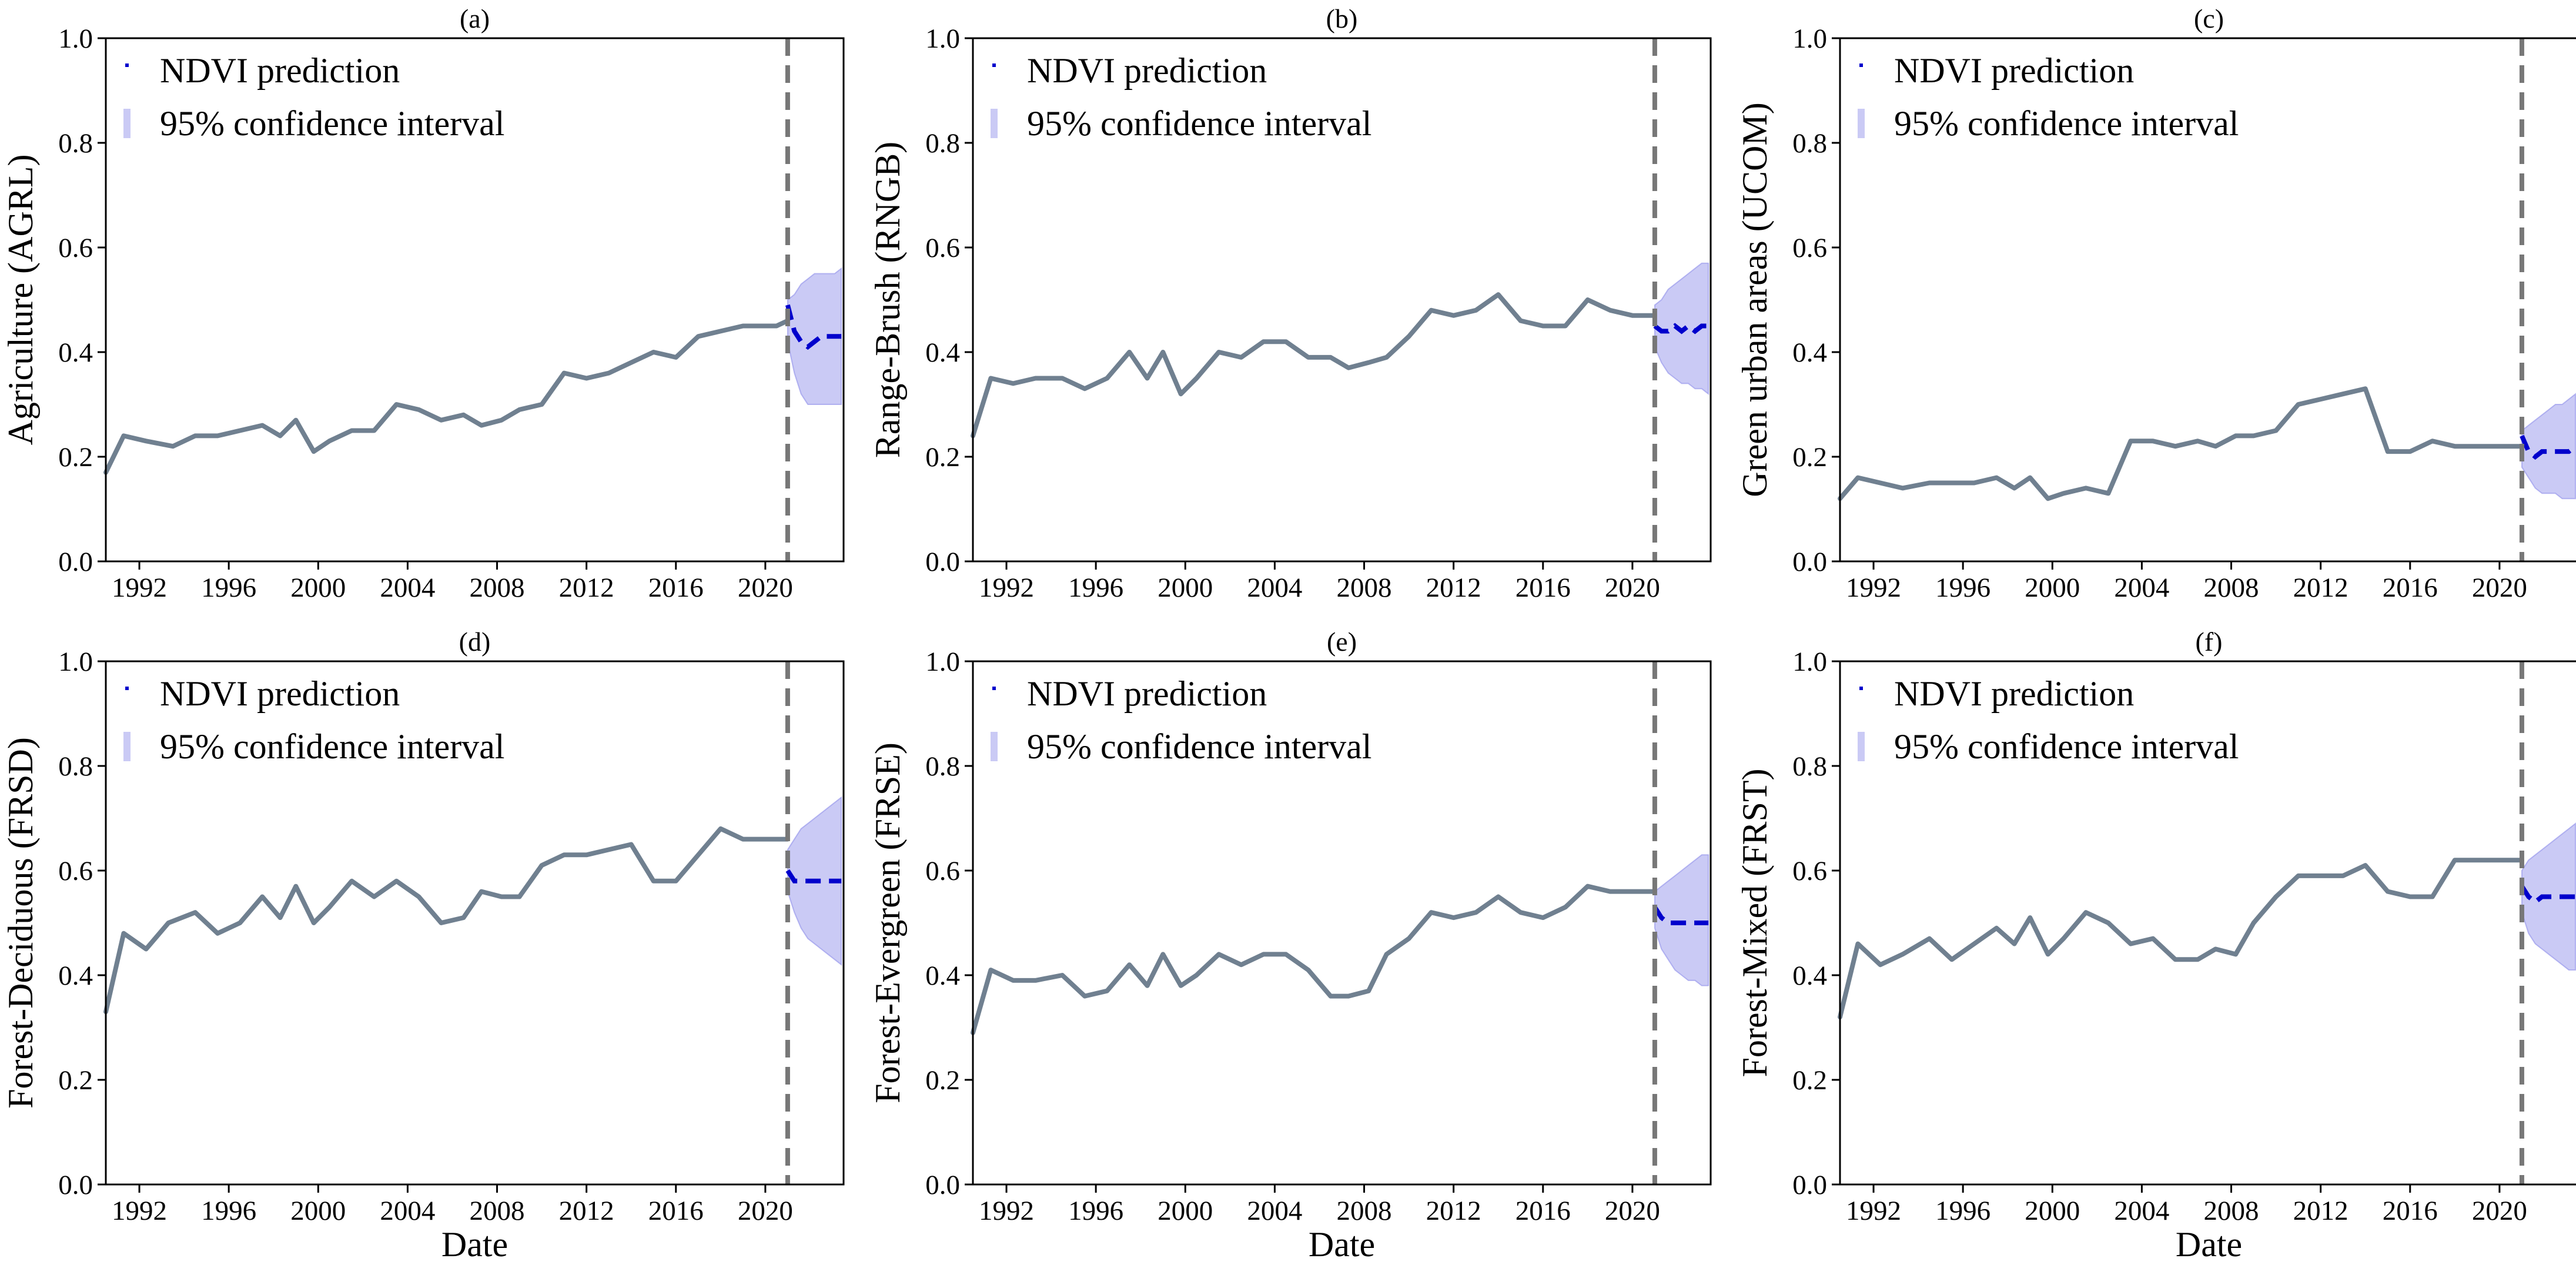 The width and height of the screenshot is (2576, 1265). What do you see at coordinates (475, 19) in the screenshot?
I see `panel-title: (a)` at bounding box center [475, 19].